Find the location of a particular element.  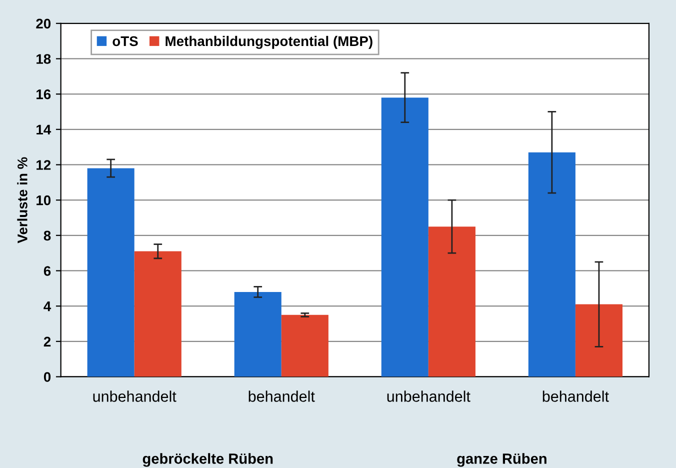

legend-label: Methanbildungspotential (MBP) is located at coordinates (269, 42).